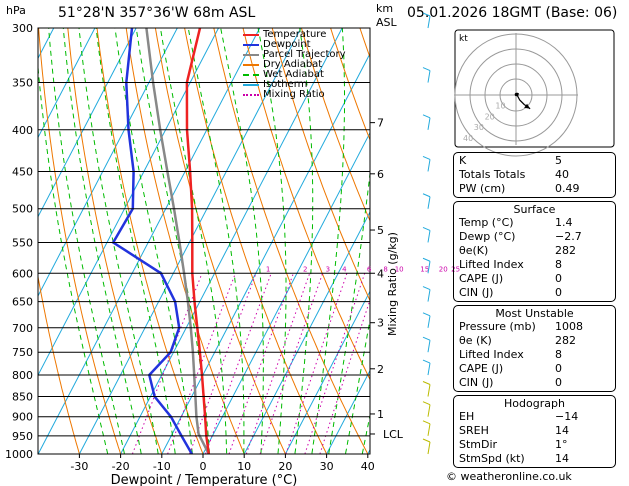  What do you see at coordinates (22, 436) in the screenshot?
I see `pressure-tick-label: 950` at bounding box center [22, 436].